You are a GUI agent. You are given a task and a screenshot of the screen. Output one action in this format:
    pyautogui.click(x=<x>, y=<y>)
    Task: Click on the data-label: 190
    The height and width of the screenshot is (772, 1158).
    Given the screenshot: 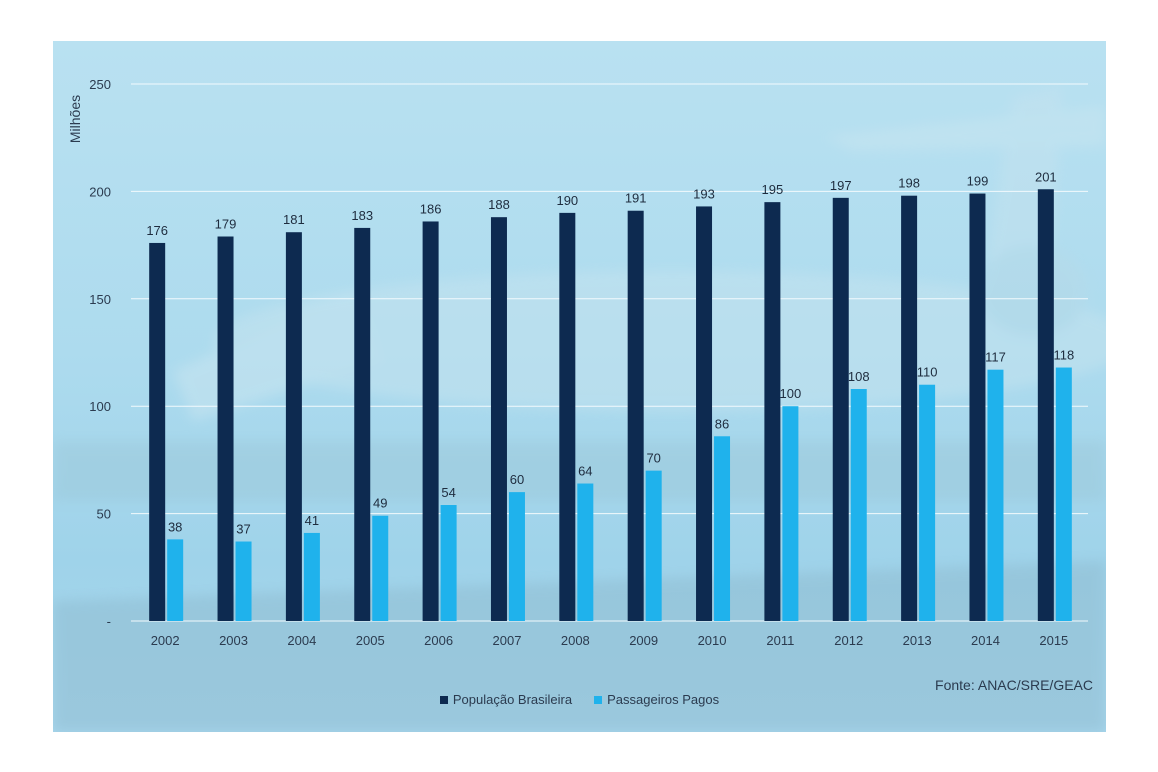 What is the action you would take?
    pyautogui.click(x=567, y=200)
    